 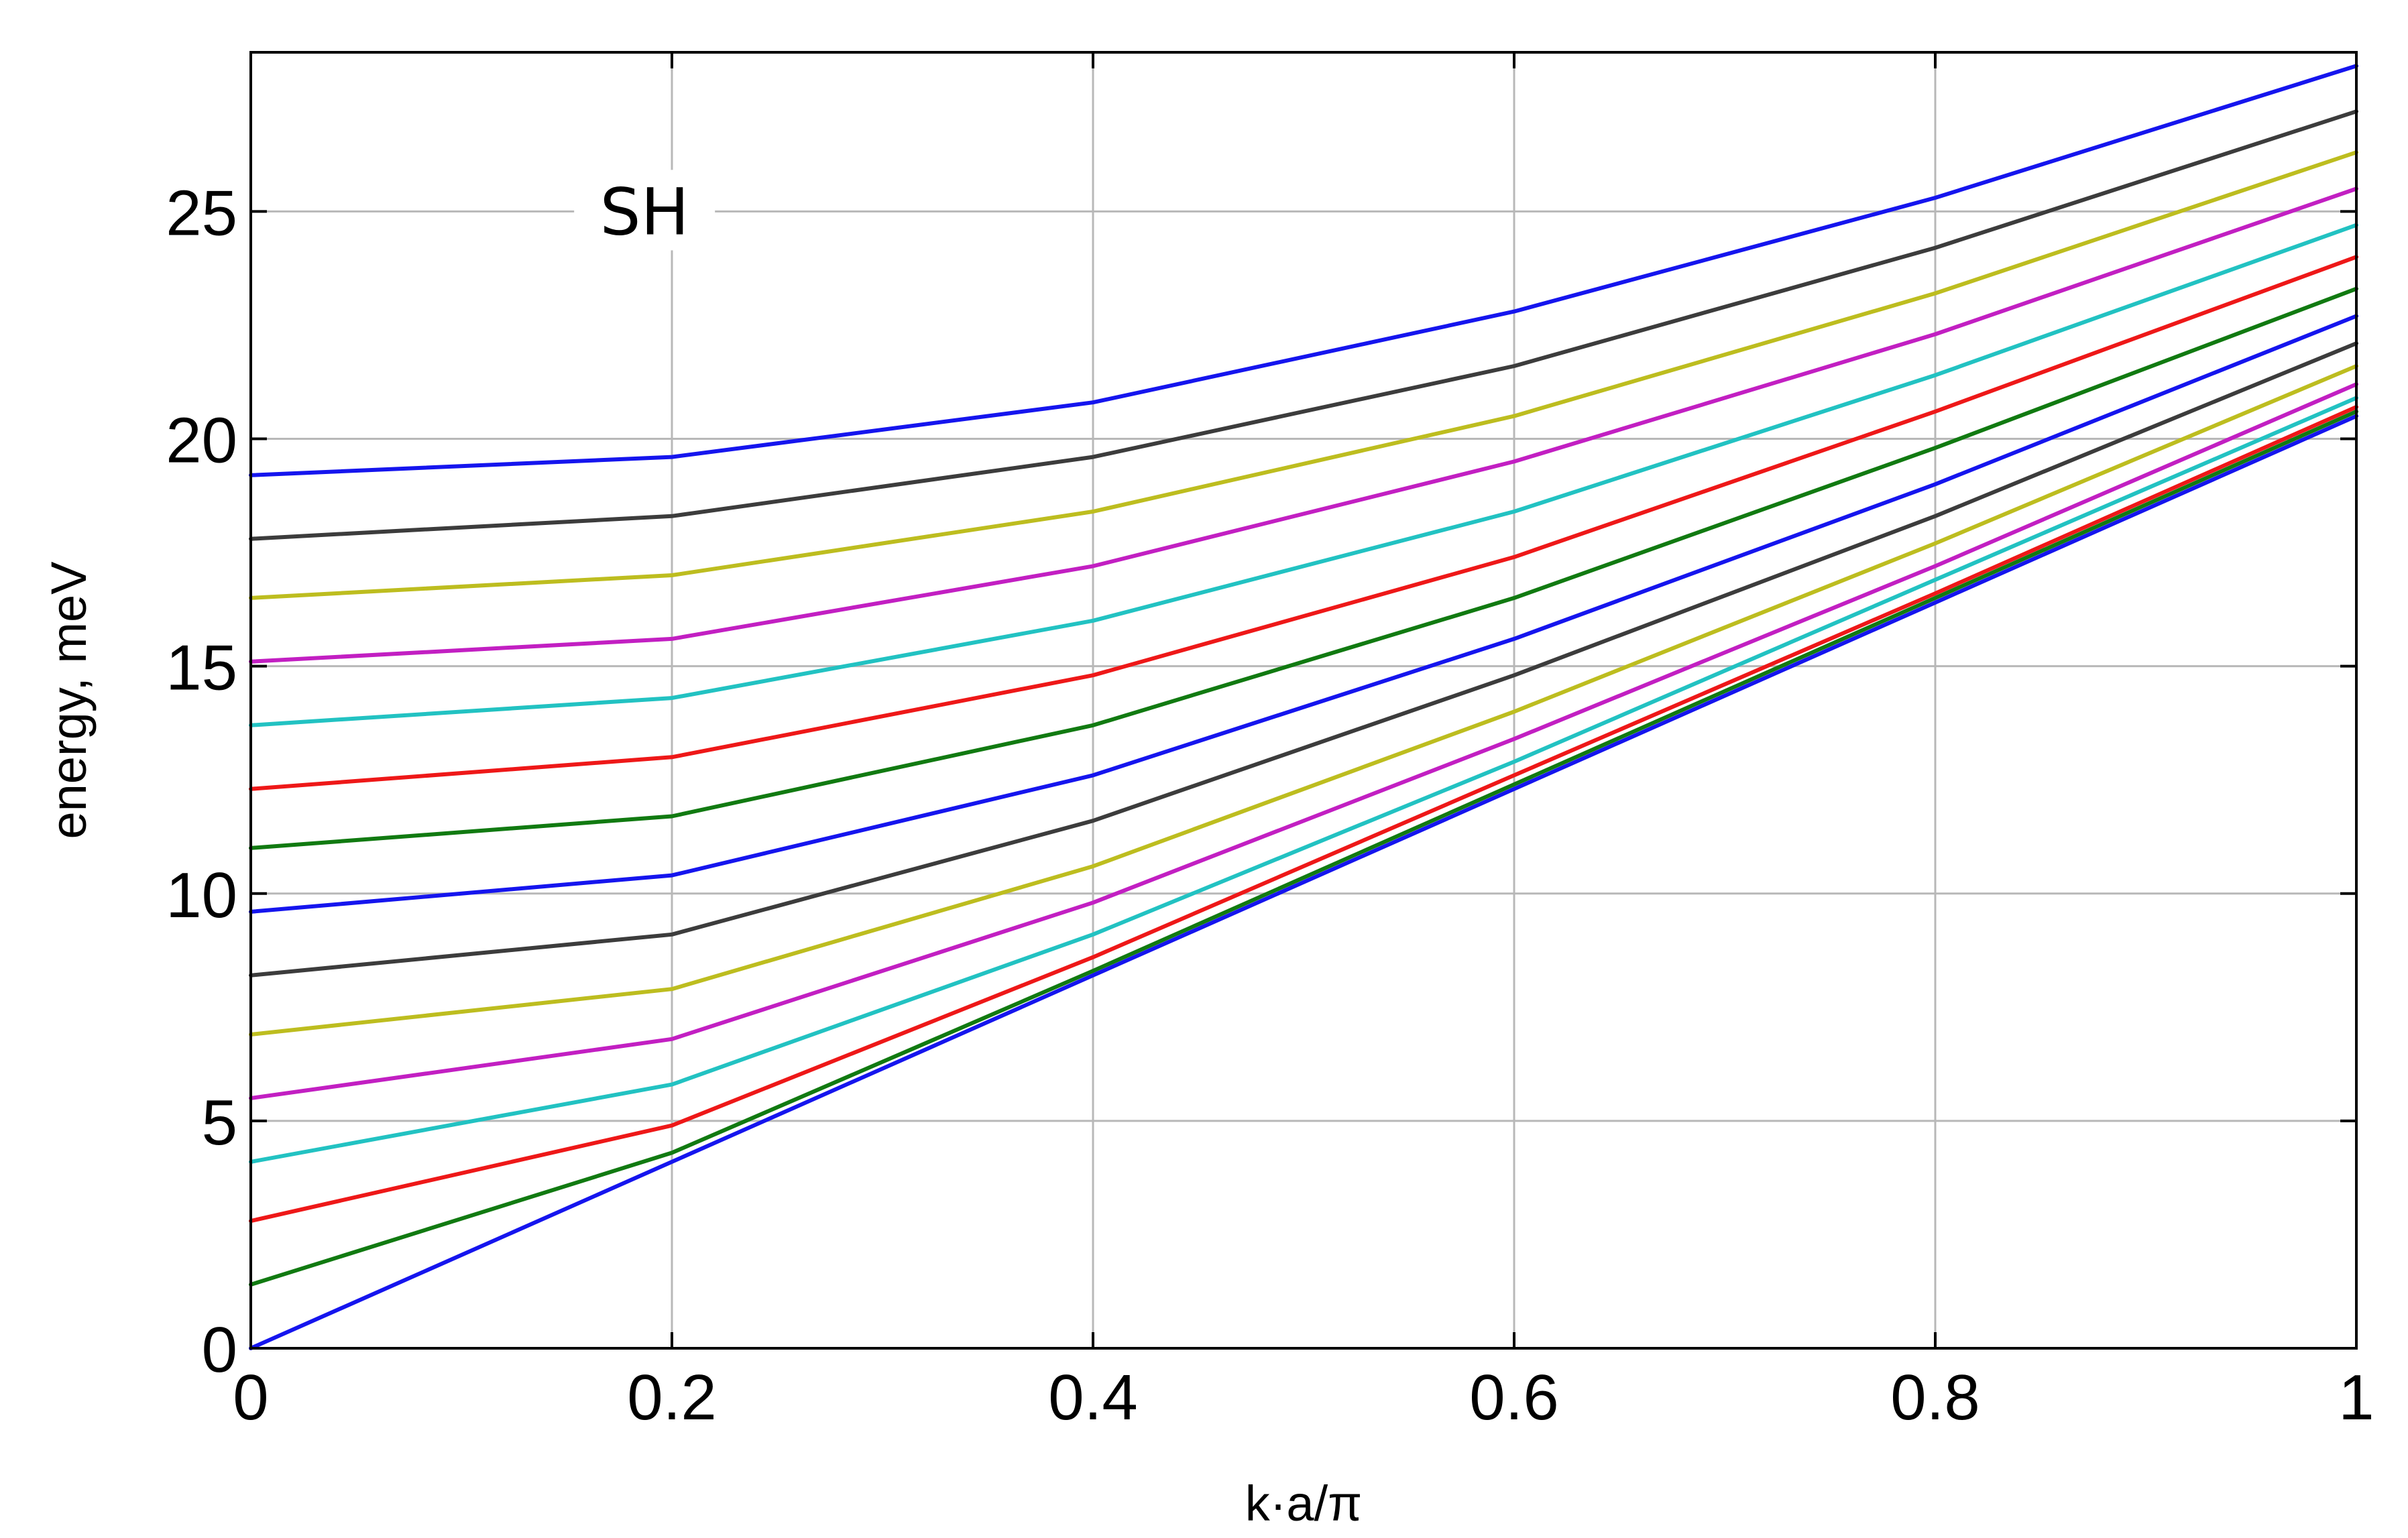 What do you see at coordinates (1303, 1397) in the screenshot?
I see `x-tick-labels: 0 0.2 0.4 0.6 0.8 1` at bounding box center [1303, 1397].